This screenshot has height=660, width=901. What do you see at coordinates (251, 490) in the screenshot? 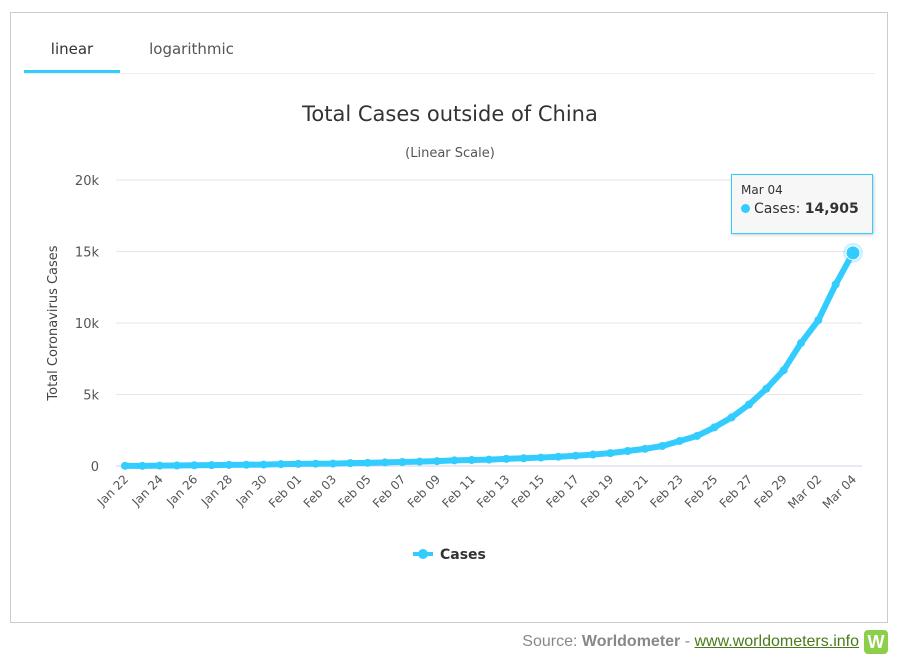
I see `x-tick-label: Jan 30` at bounding box center [251, 490].